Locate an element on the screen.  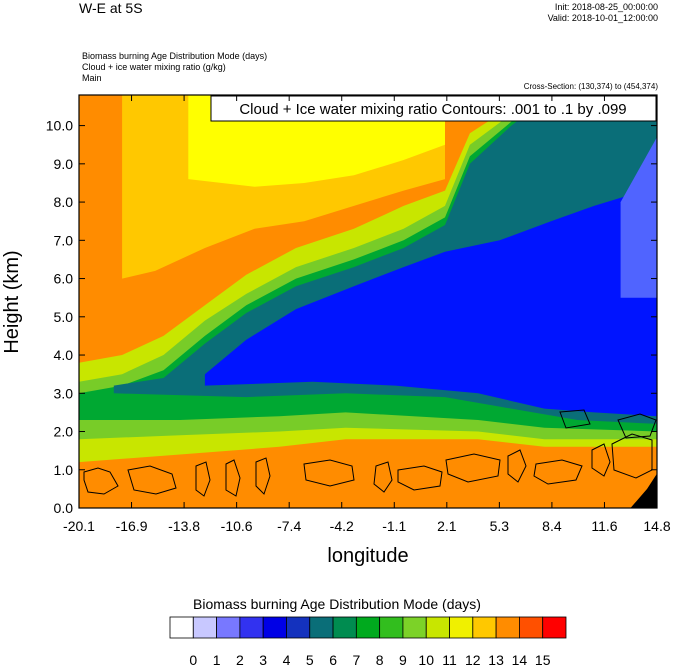
y-axis-label: Height (km) is located at coordinates (12, 301).